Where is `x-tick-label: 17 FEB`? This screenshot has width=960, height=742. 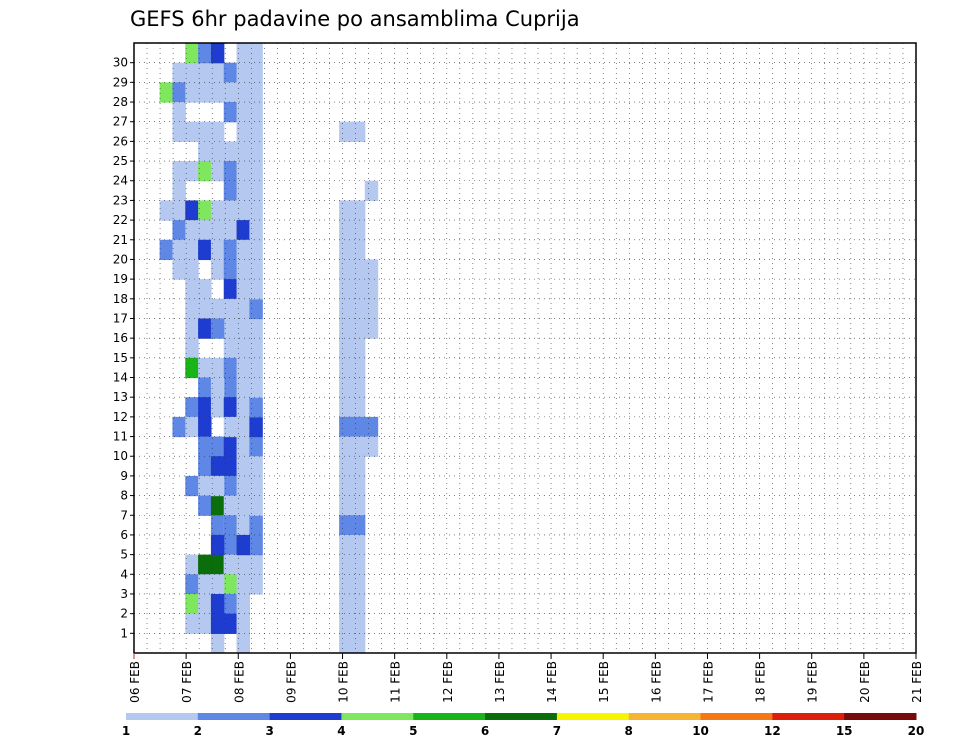
x-tick-label: 17 FEB is located at coordinates (708, 682).